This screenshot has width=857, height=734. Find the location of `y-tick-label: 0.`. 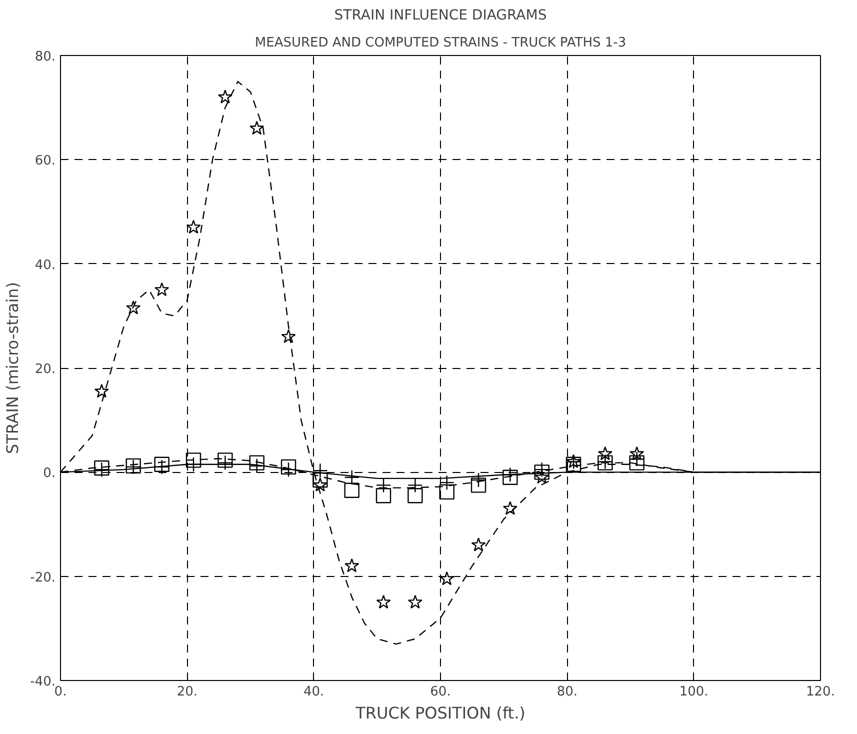

y-tick-label: 0. is located at coordinates (49, 474).